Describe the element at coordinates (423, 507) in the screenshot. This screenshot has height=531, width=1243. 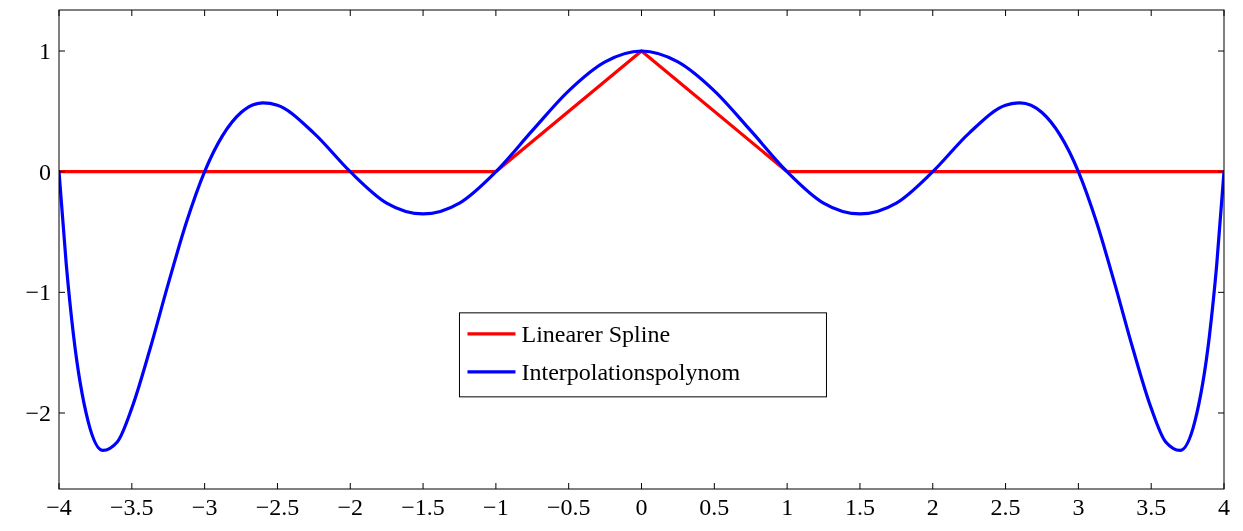
I see `x-tick-label: −1.5` at that location.